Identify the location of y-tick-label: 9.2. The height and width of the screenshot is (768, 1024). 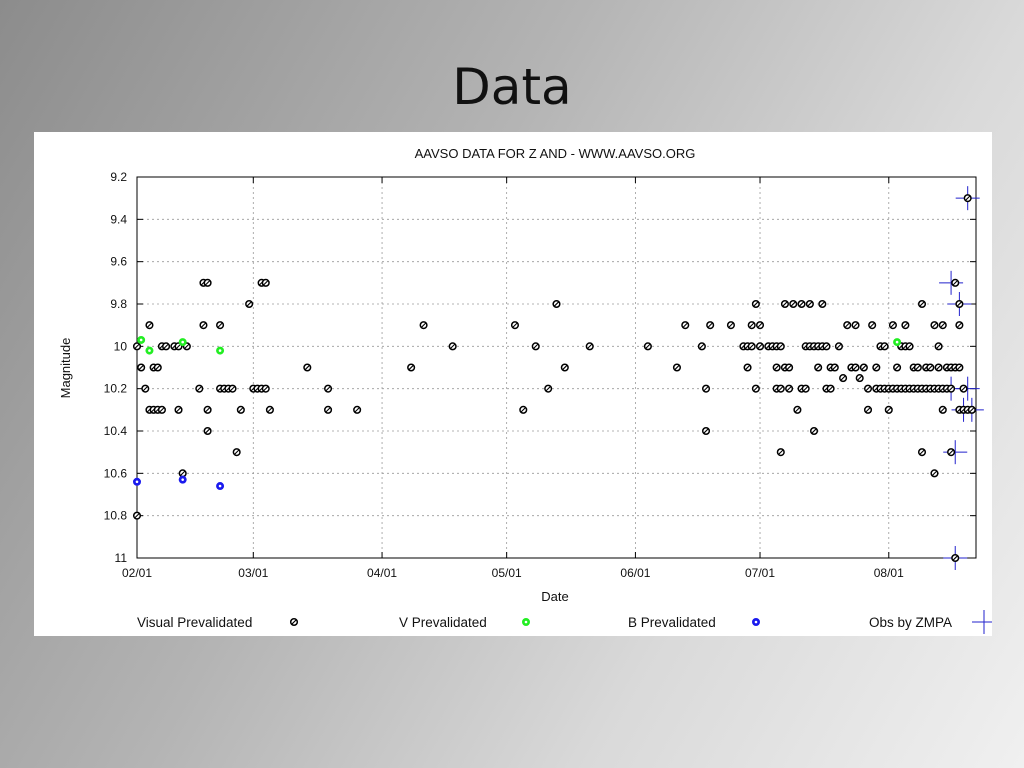
(118, 177).